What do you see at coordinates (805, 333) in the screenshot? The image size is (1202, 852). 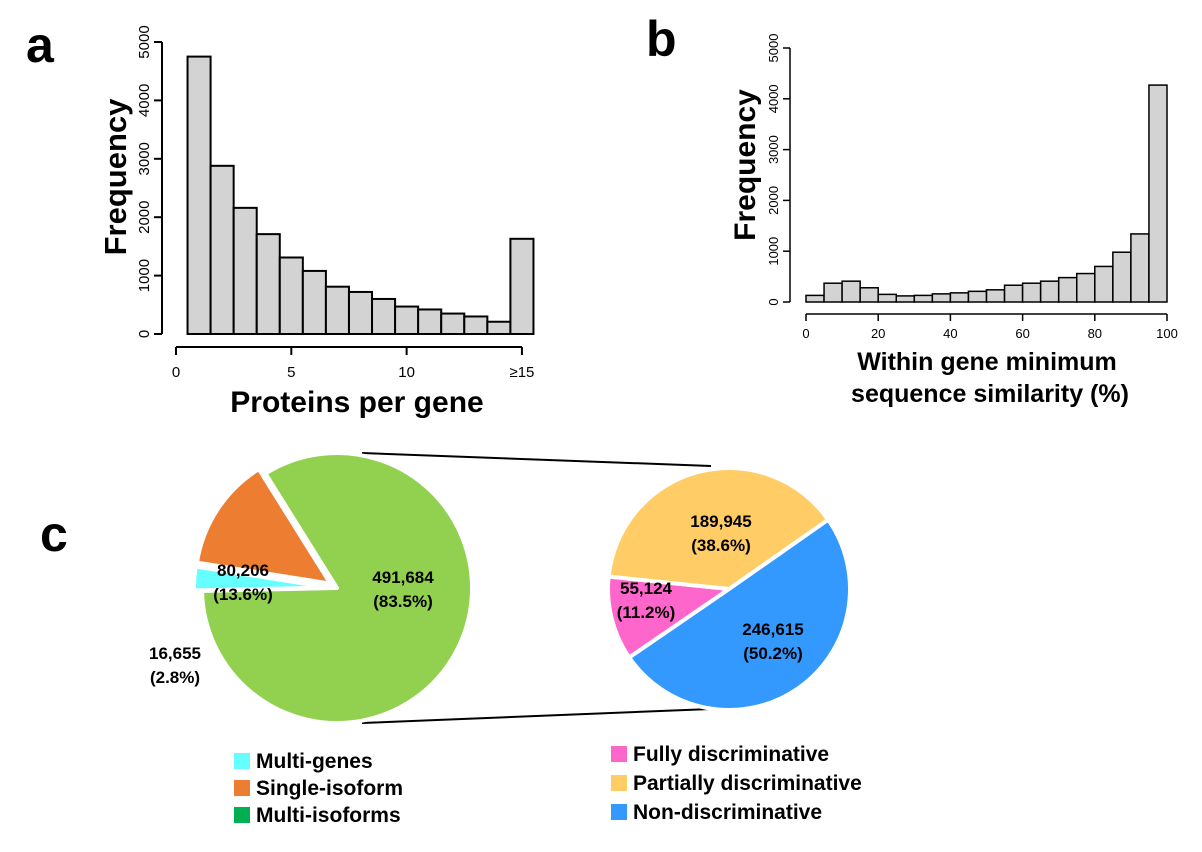 I see `x-tick-label: 0` at bounding box center [805, 333].